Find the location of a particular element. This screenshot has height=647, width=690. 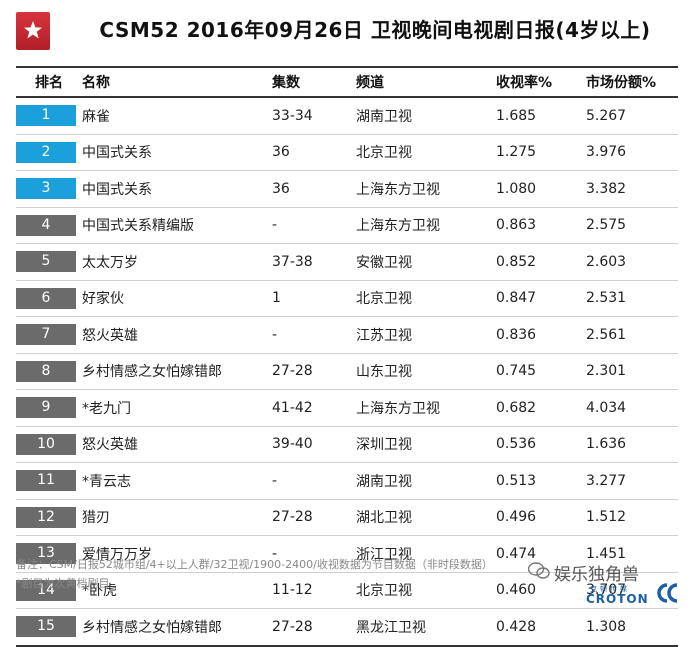

cell-rating: 1.080 is located at coordinates (541, 188).